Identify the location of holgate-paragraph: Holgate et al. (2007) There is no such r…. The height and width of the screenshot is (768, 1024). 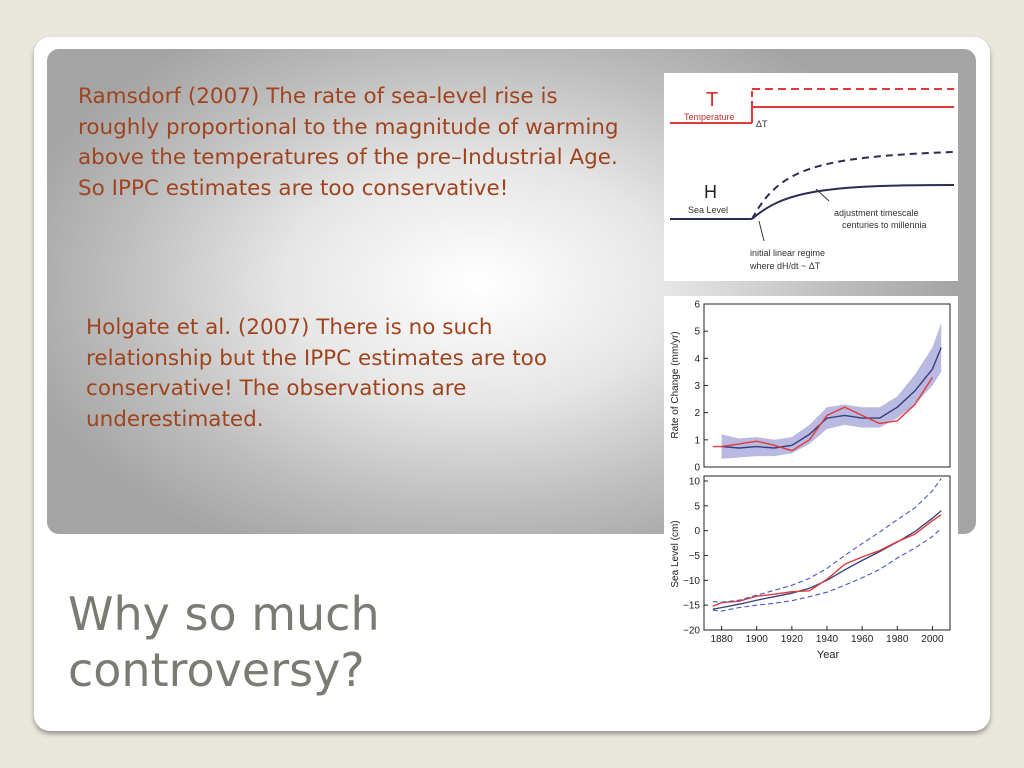
(316, 373).